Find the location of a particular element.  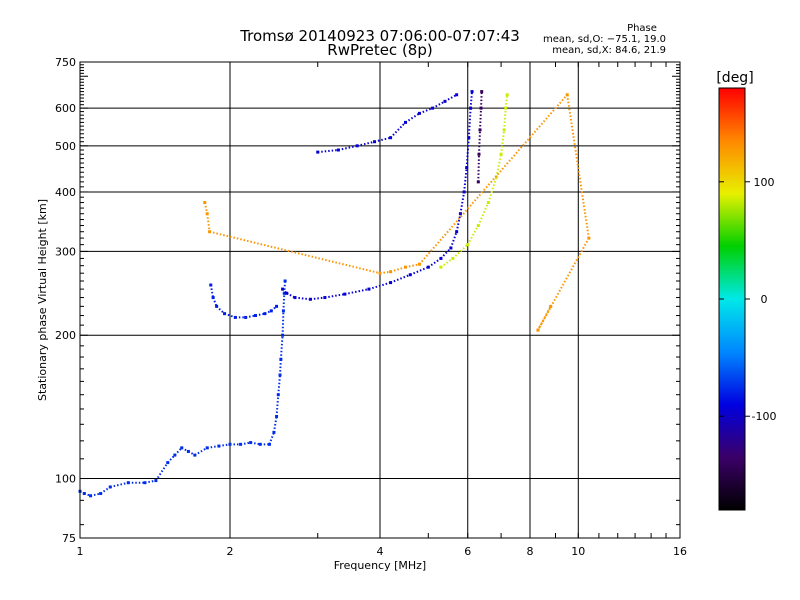

colorbar-label: [deg] is located at coordinates (734, 78).